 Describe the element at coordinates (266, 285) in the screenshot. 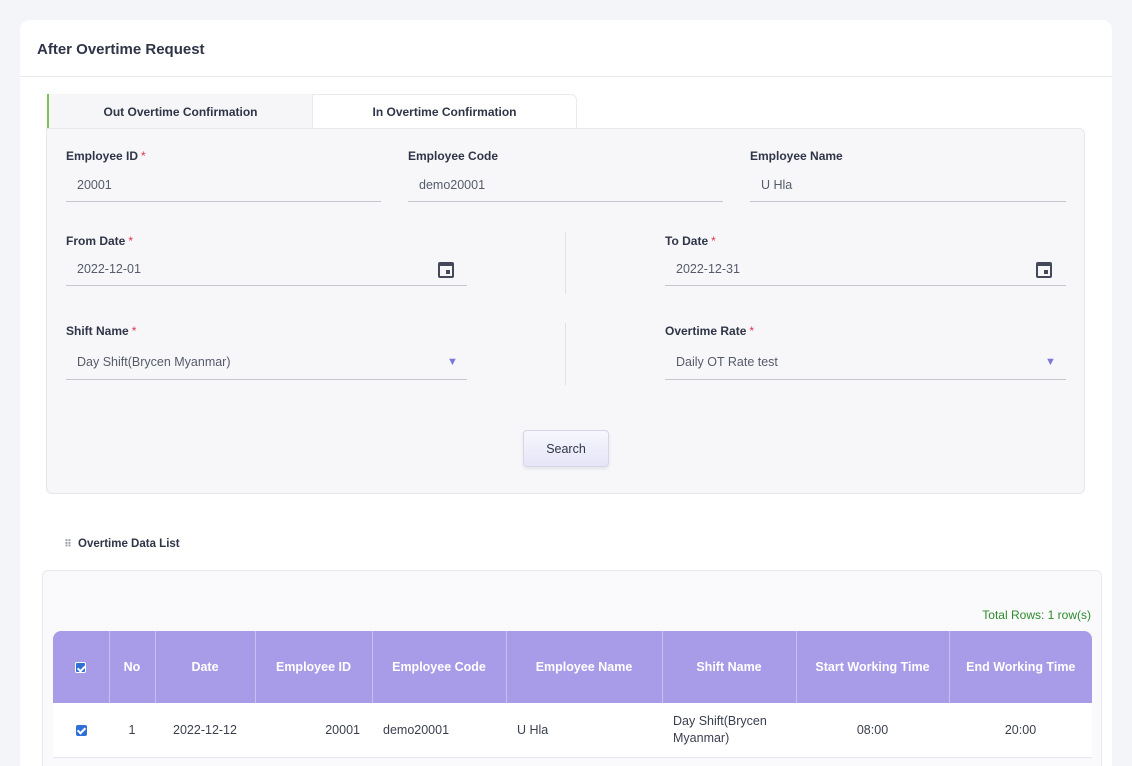

I see `from-date-underline` at that location.